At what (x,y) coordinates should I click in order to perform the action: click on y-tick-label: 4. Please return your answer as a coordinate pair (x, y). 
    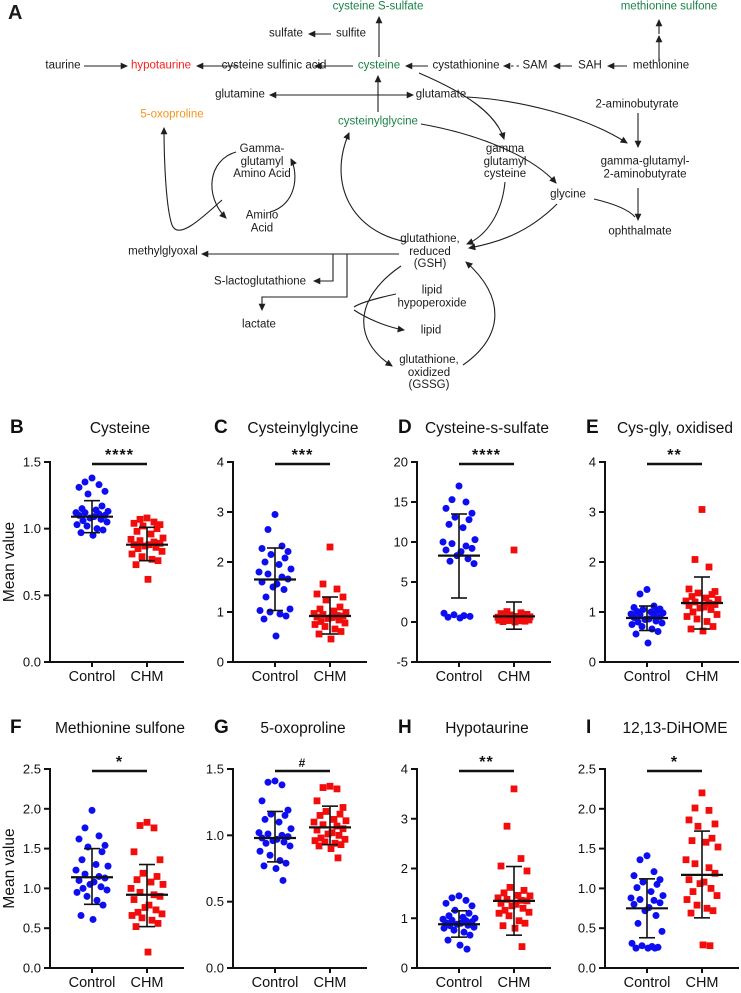
    Looking at the image, I should click on (592, 462).